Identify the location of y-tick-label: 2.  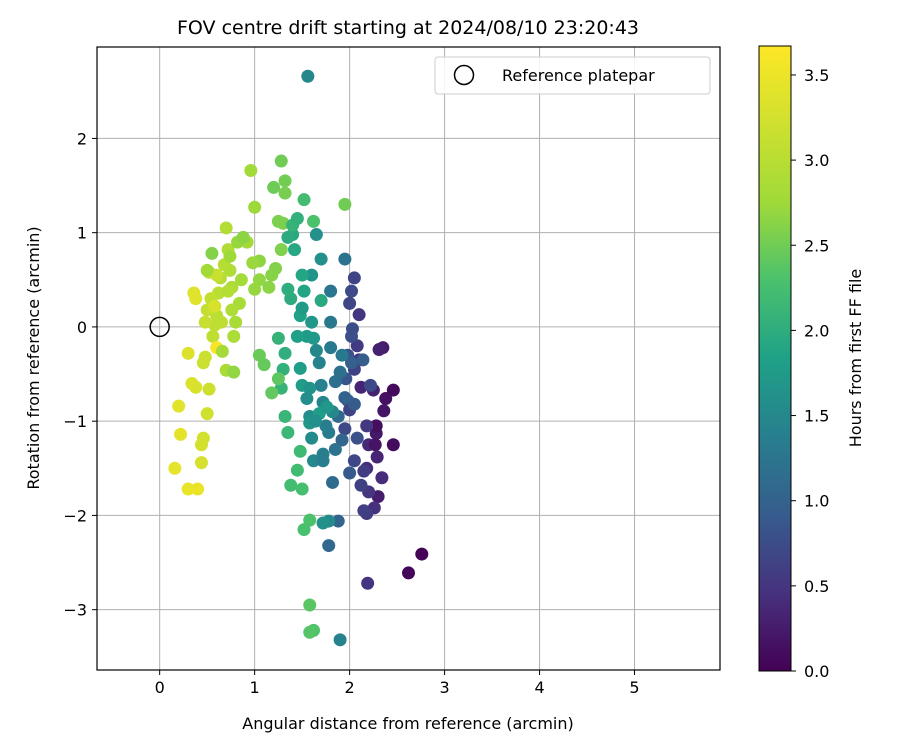
(82, 138).